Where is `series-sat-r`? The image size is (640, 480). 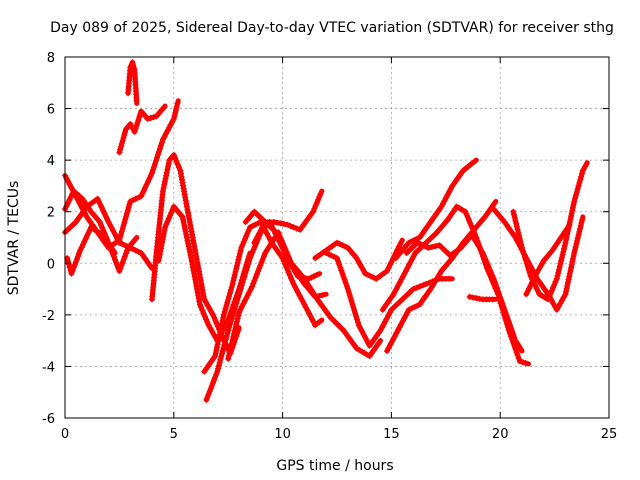 series-sat-r is located at coordinates (464, 292).